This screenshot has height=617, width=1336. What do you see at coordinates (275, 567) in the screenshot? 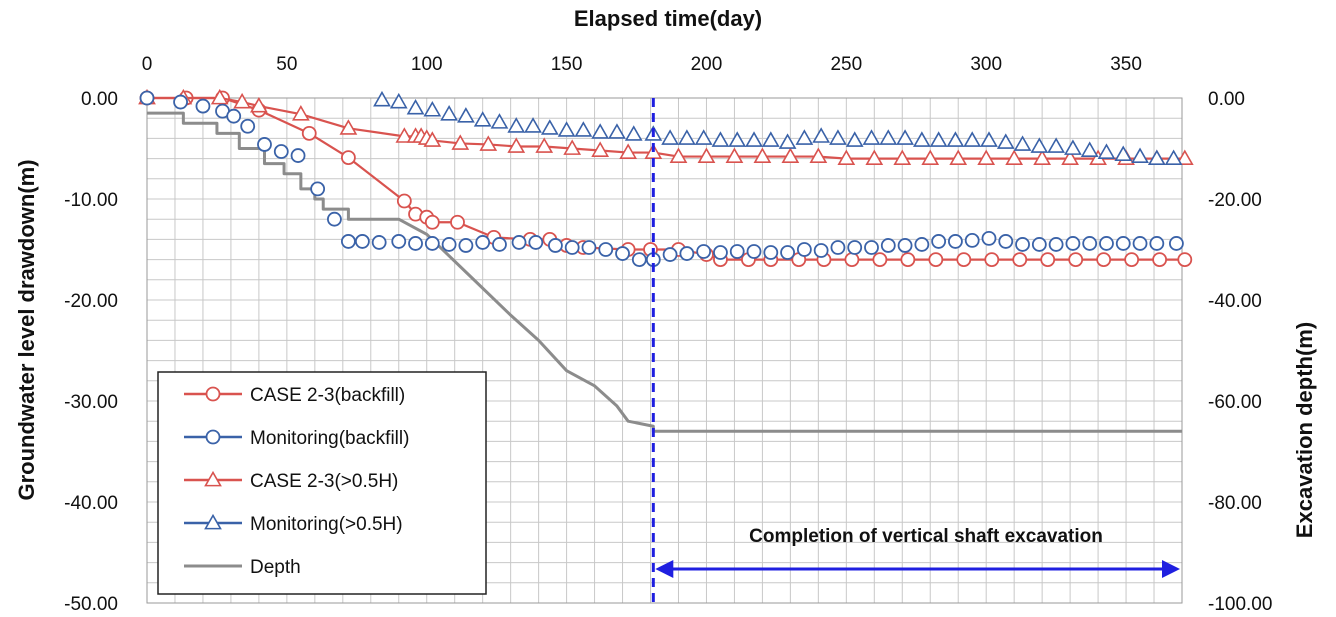
I see `legend-label: Depth` at bounding box center [275, 567].